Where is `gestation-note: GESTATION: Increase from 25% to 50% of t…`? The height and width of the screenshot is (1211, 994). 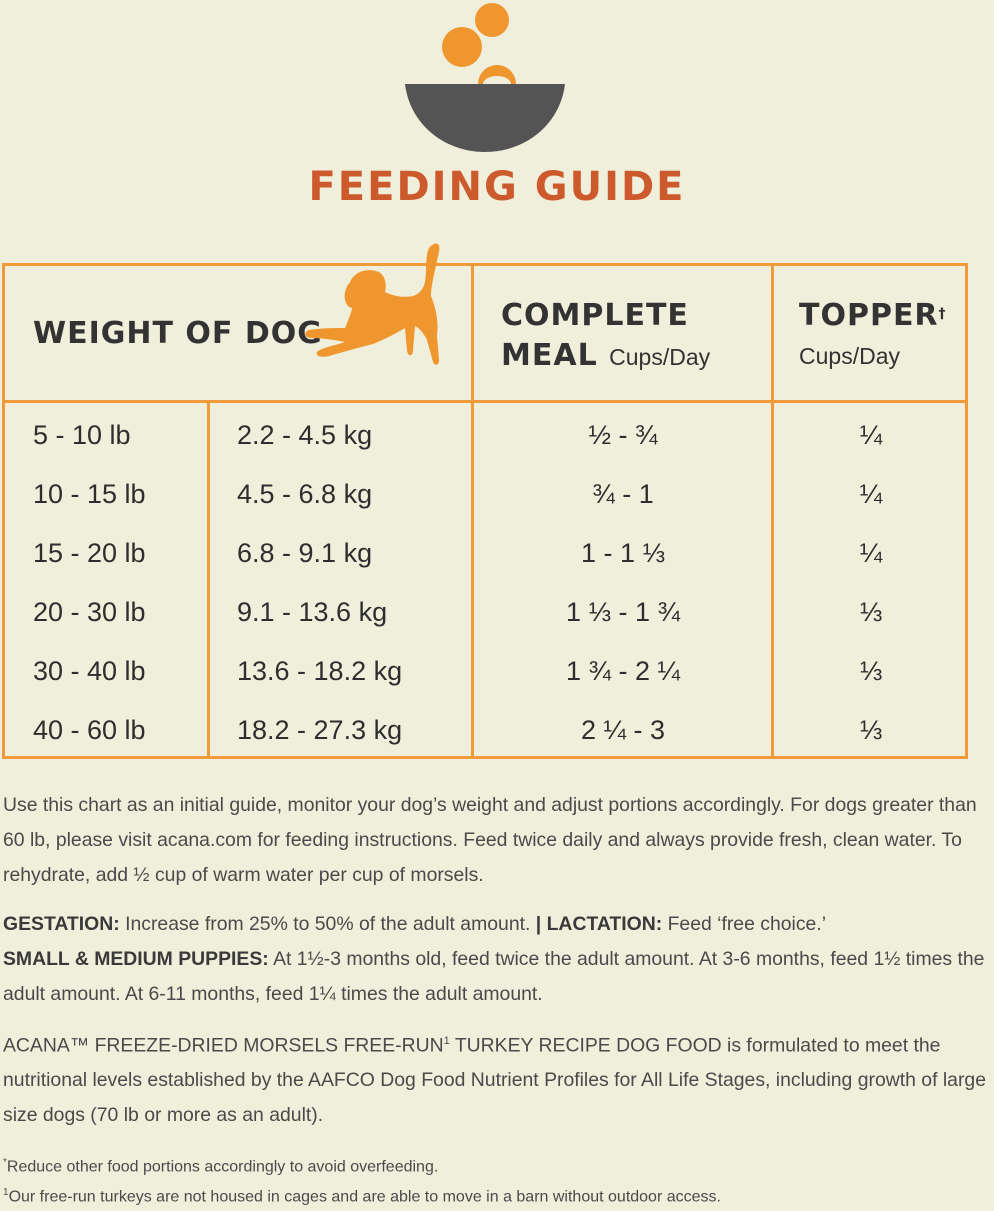 gestation-note: GESTATION: Increase from 25% to 50% of t… is located at coordinates (495, 959).